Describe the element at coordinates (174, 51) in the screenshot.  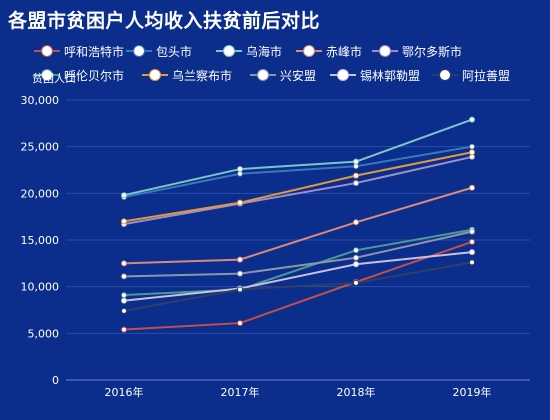
I see `legend-label: 包头市` at that location.